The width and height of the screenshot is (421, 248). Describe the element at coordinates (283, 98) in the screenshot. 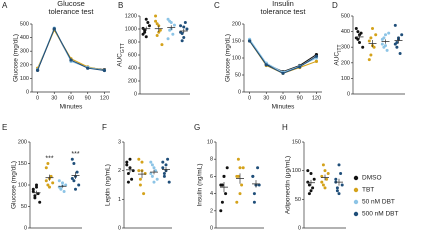

I see `x-tick-label: 60` at that location.